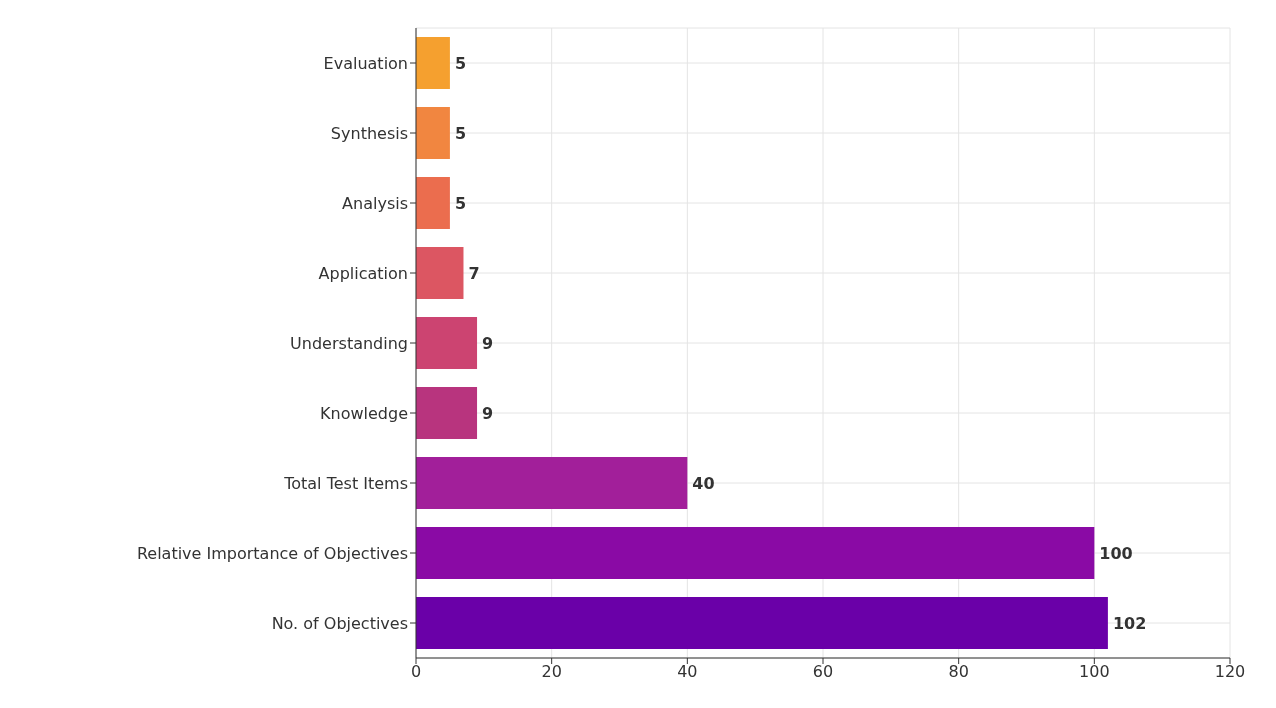 This screenshot has height=708, width=1276. Describe the element at coordinates (272, 553) in the screenshot. I see `y-tick-label: Relative Importance of Objectives` at that location.